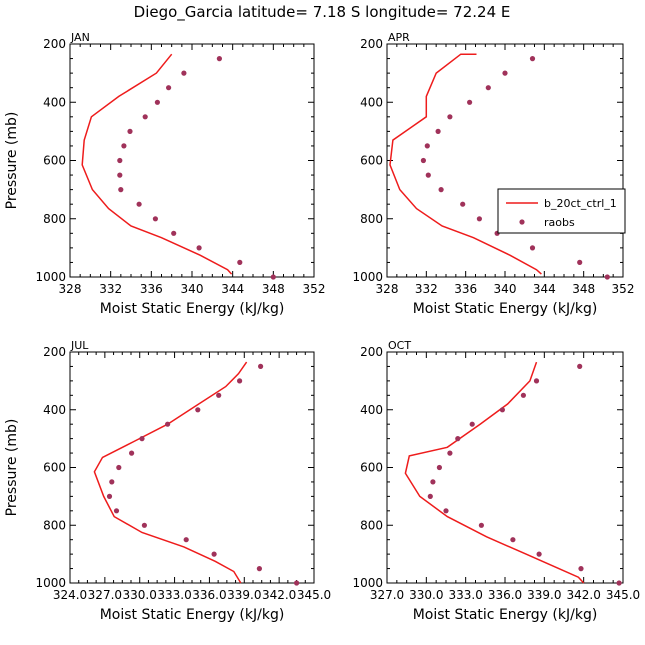  Describe the element at coordinates (522, 222) in the screenshot. I see `legend-point-swatch` at that location.